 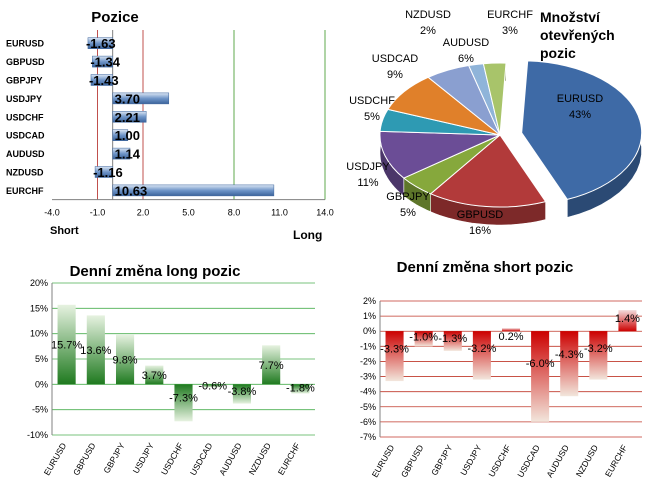 What do you see at coordinates (510, 337) in the screenshot?
I see `data-label: 0.2%` at bounding box center [510, 337].